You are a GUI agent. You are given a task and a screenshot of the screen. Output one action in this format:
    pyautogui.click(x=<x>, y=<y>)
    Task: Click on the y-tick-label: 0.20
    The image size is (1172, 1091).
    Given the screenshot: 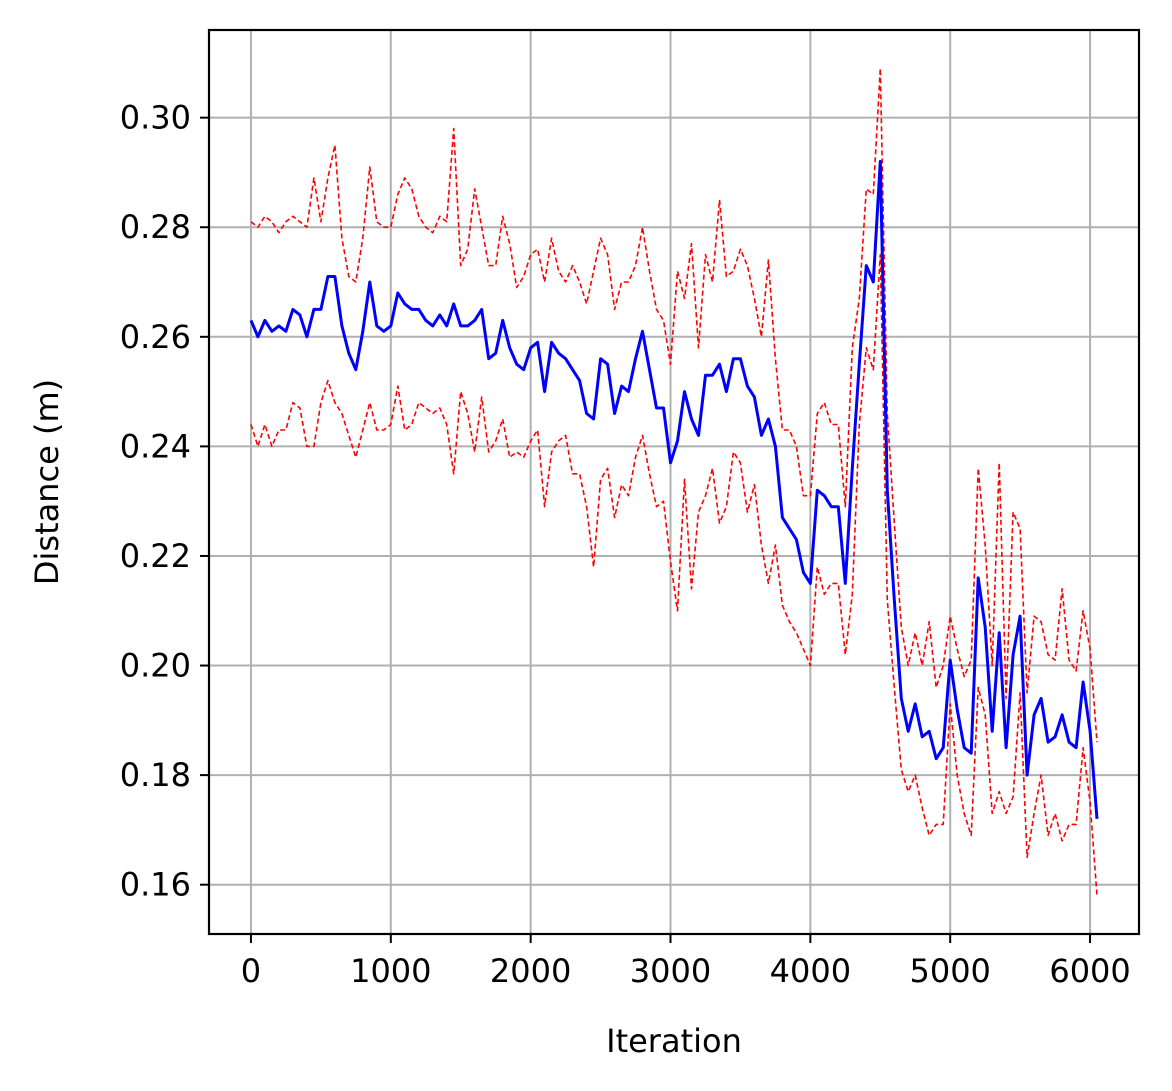 What is the action you would take?
    pyautogui.click(x=155, y=666)
    